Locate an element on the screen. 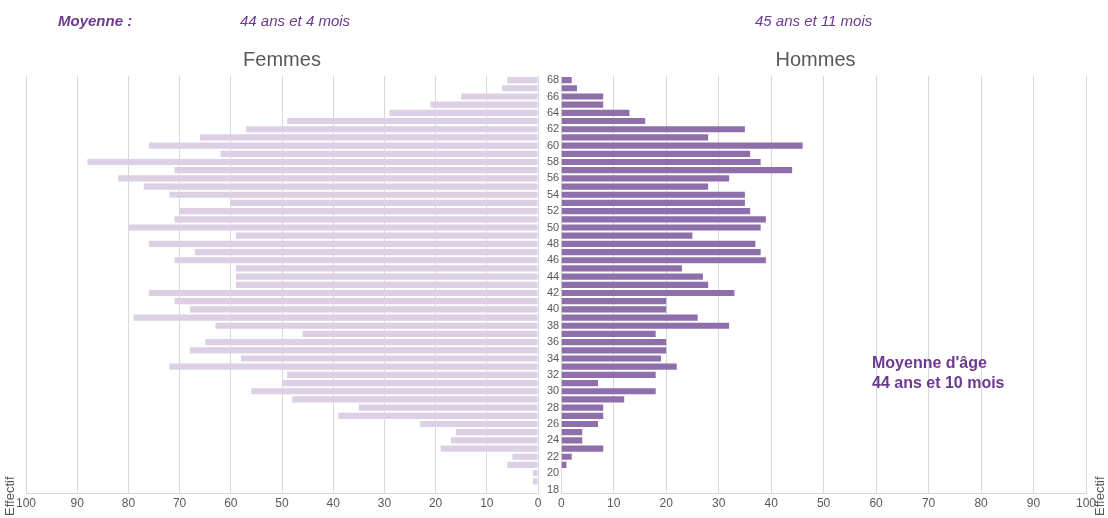 This screenshot has height=518, width=1108. annotation: 44 ans et 10 mois is located at coordinates (938, 383).